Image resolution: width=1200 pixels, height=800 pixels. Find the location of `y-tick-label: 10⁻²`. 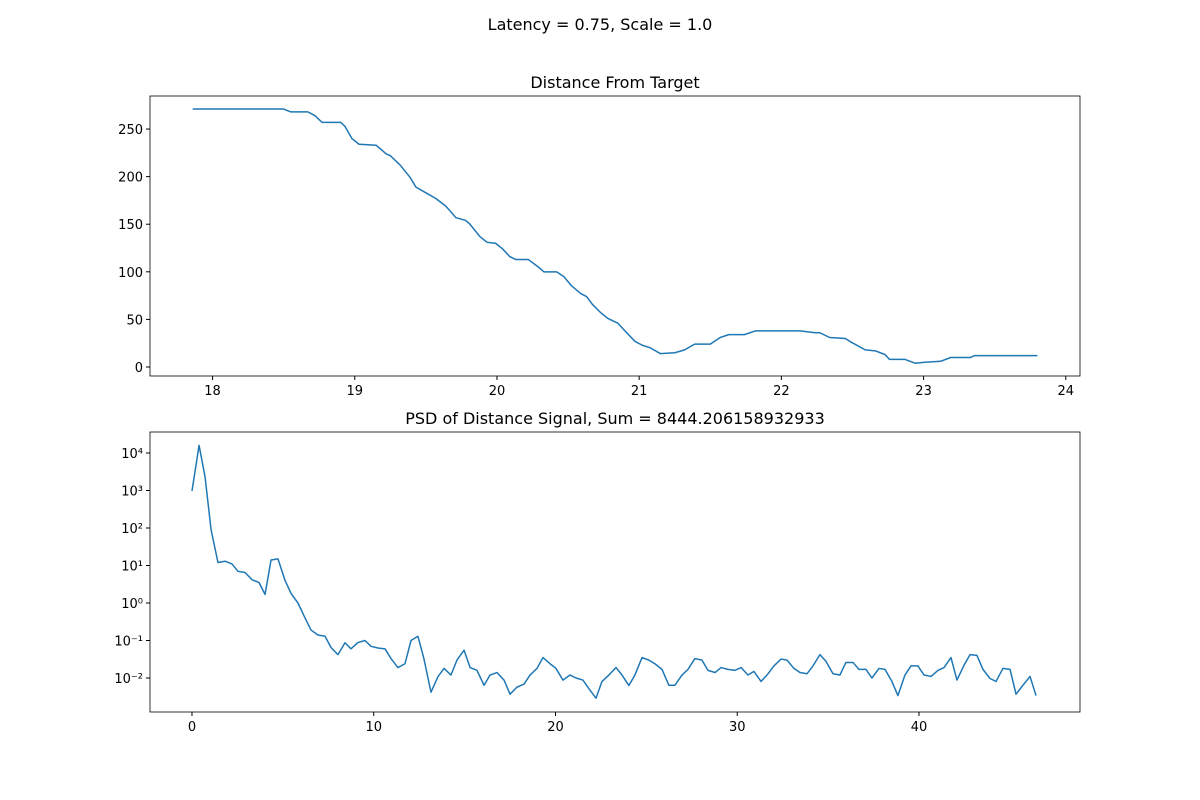

y-tick-label: 10⁻² is located at coordinates (128, 679).